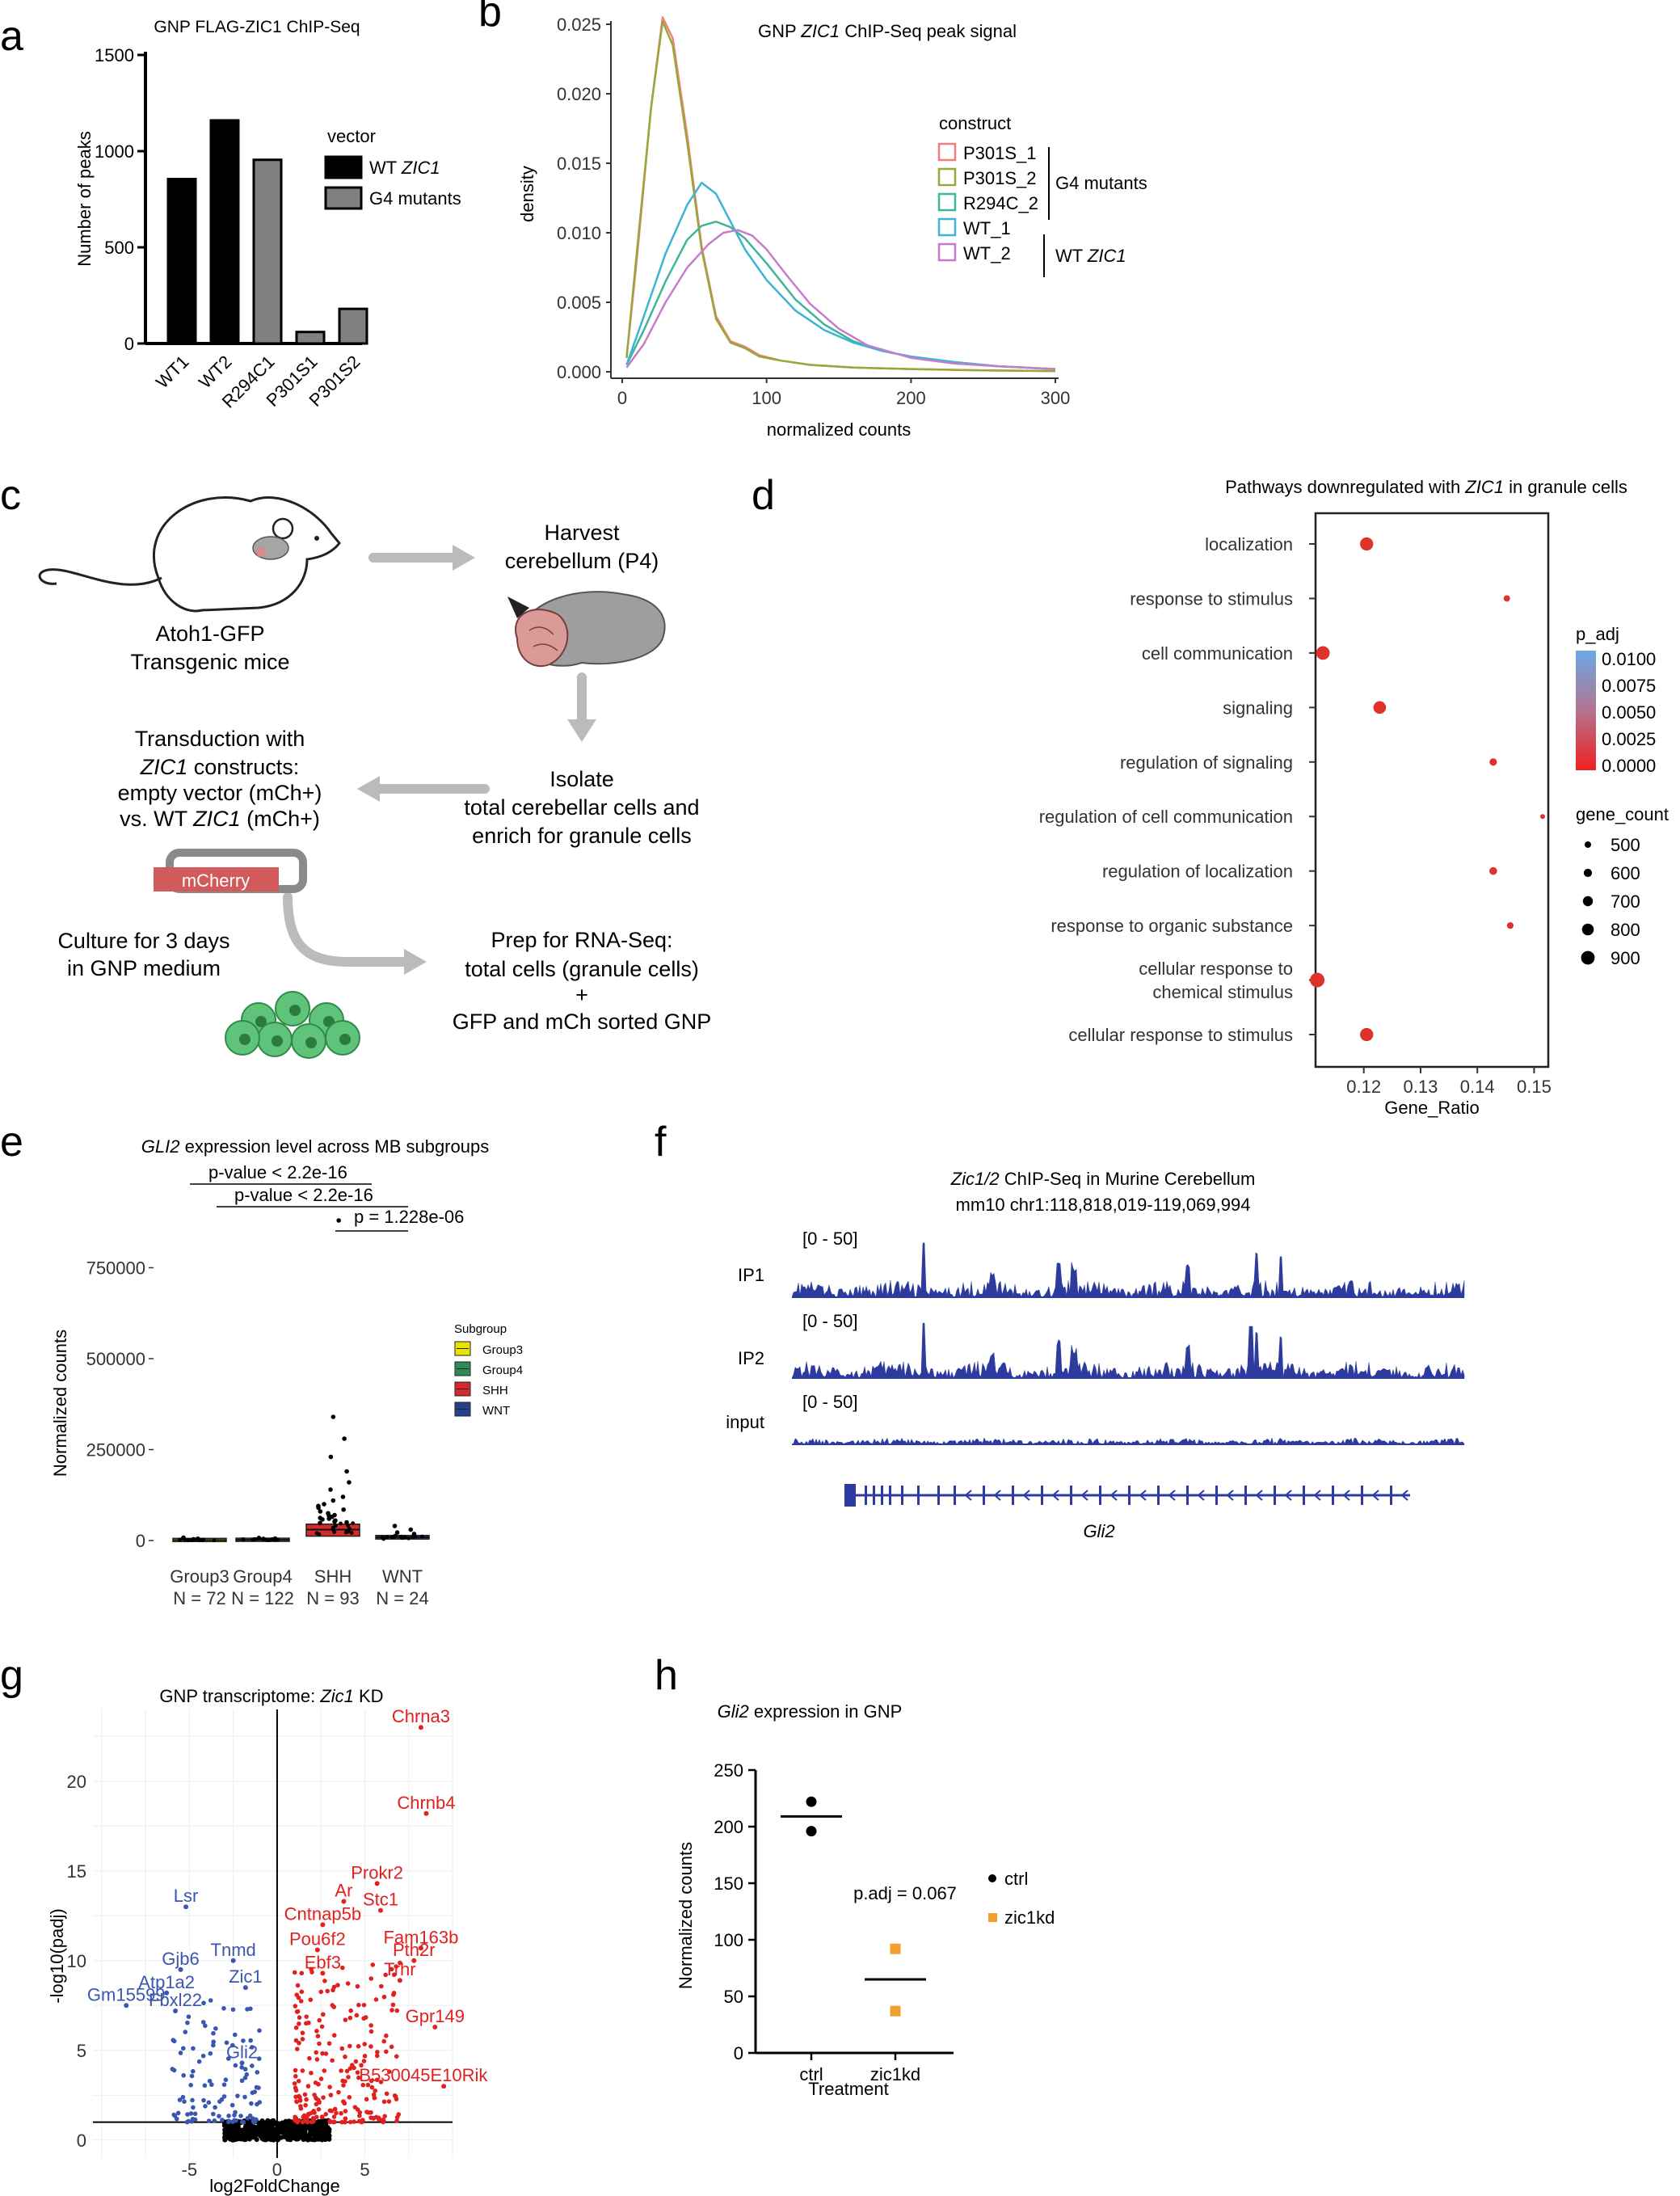  I want to click on x-tick-label: Group4, so click(262, 1576).